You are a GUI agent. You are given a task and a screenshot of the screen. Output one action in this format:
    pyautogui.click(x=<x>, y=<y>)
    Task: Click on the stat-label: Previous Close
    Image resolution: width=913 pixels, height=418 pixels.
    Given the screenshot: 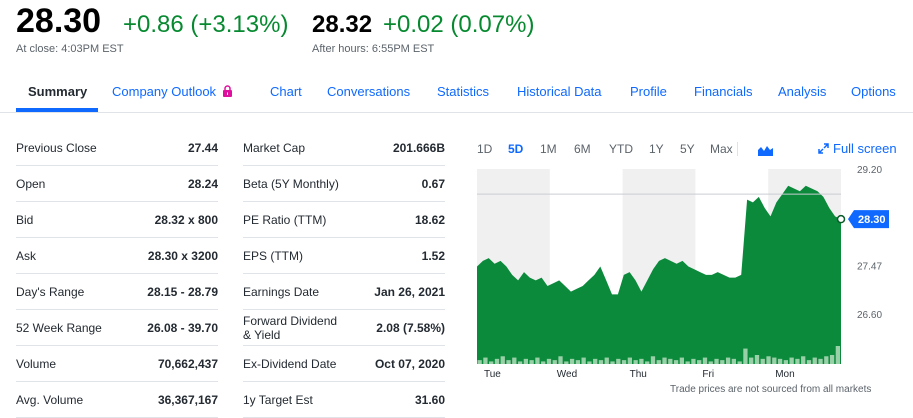 What is the action you would take?
    pyautogui.click(x=71, y=148)
    